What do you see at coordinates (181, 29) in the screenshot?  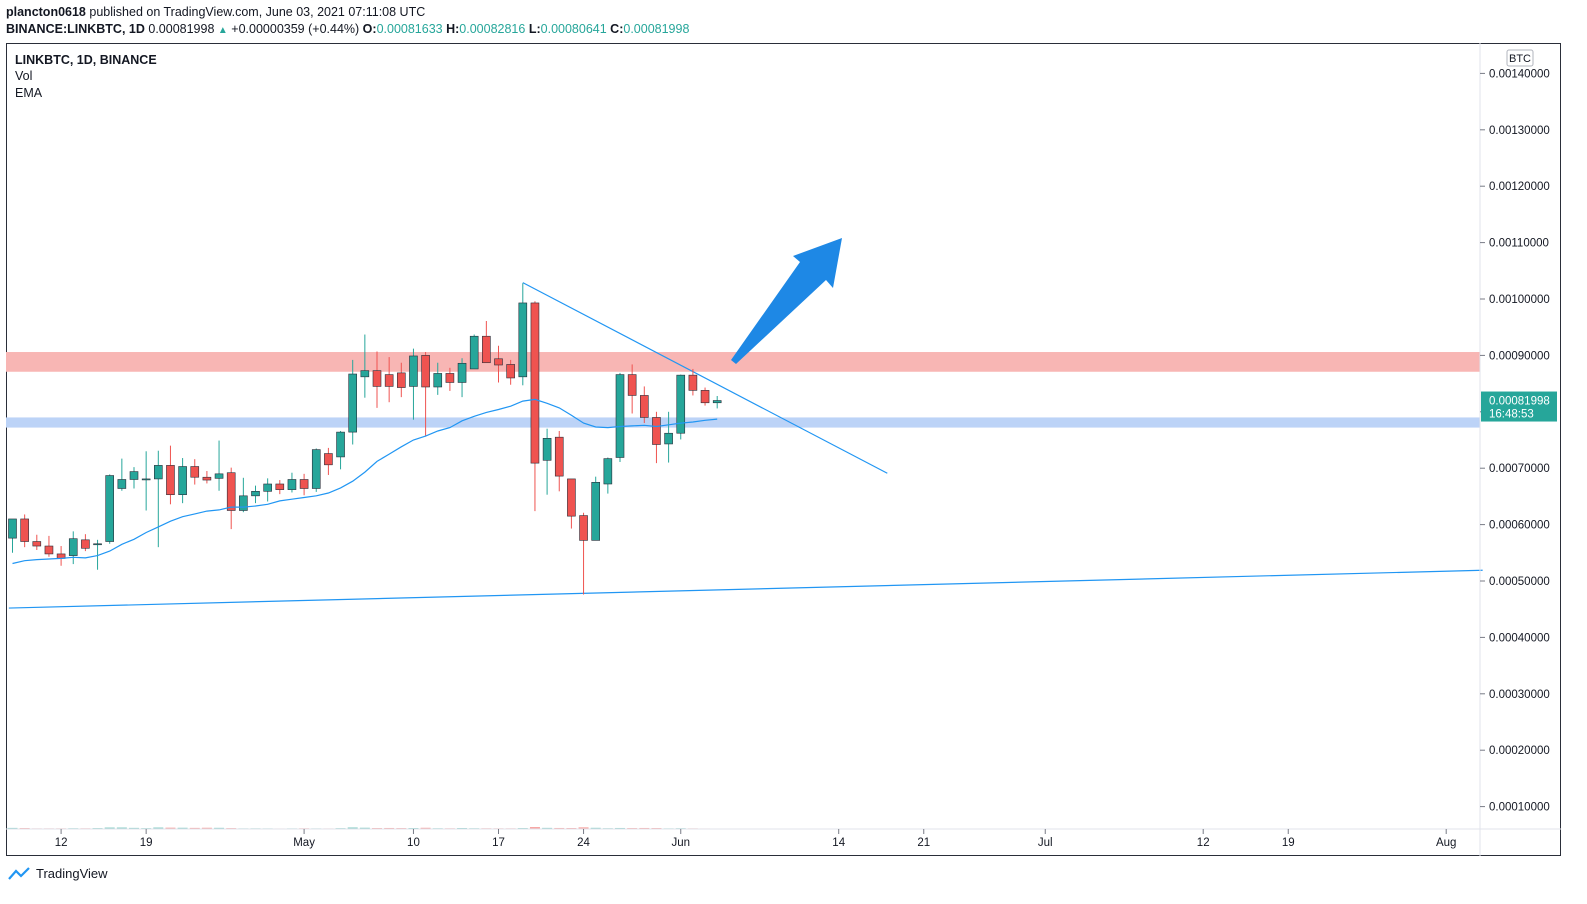 I see `last-price: 0.00081998` at bounding box center [181, 29].